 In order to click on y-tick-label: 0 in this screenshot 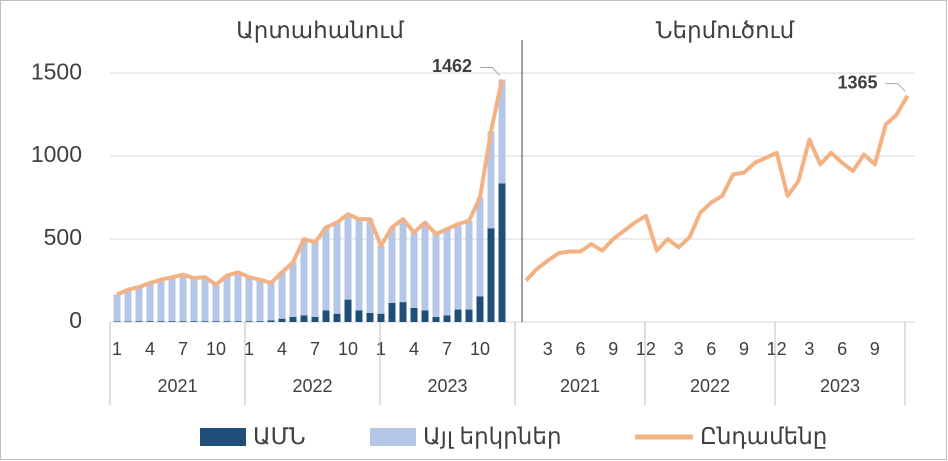, I will do `click(75, 320)`.